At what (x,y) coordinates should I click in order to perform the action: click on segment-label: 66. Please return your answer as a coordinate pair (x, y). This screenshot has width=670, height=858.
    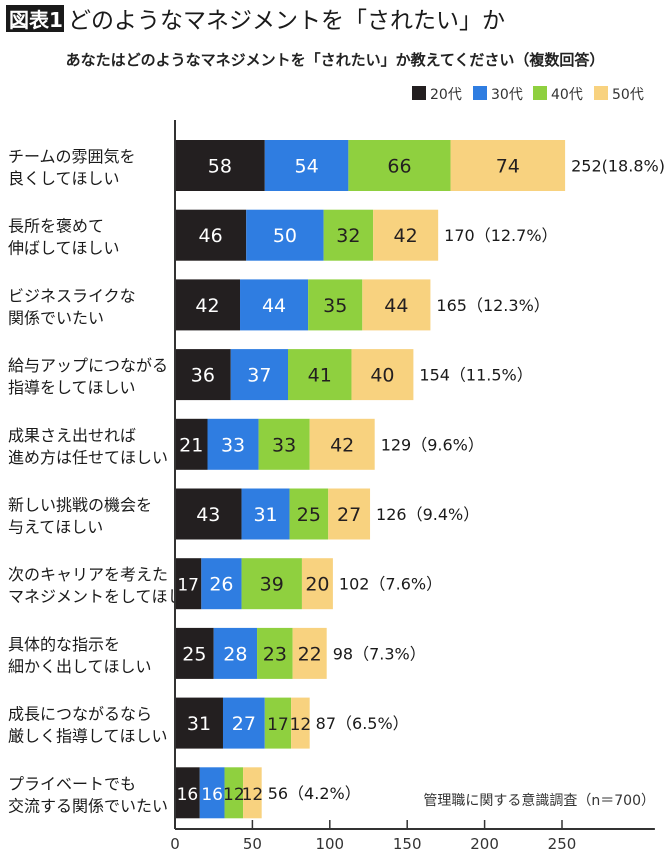
    Looking at the image, I should click on (399, 167).